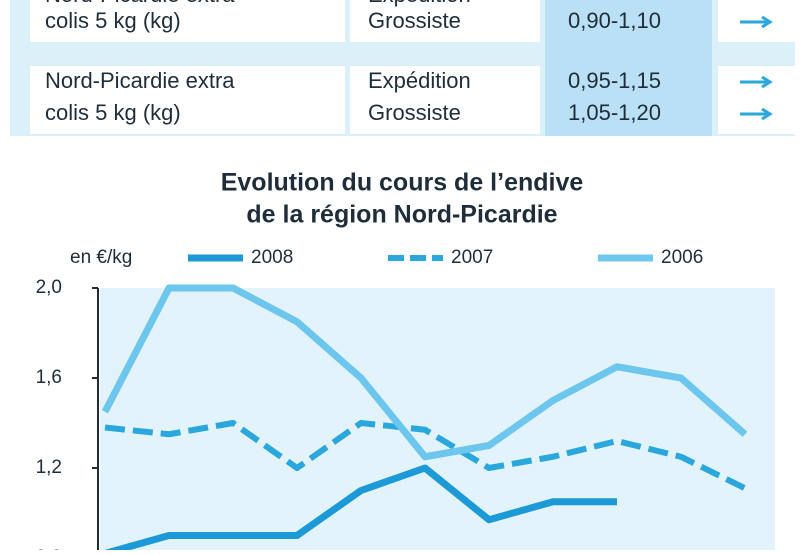 The width and height of the screenshot is (800, 555). What do you see at coordinates (49, 377) in the screenshot?
I see `y-tick-label: 1,6` at bounding box center [49, 377].